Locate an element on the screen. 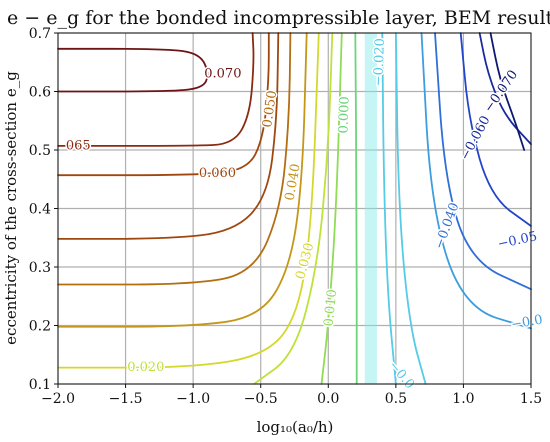  band-layer is located at coordinates (370, 208).